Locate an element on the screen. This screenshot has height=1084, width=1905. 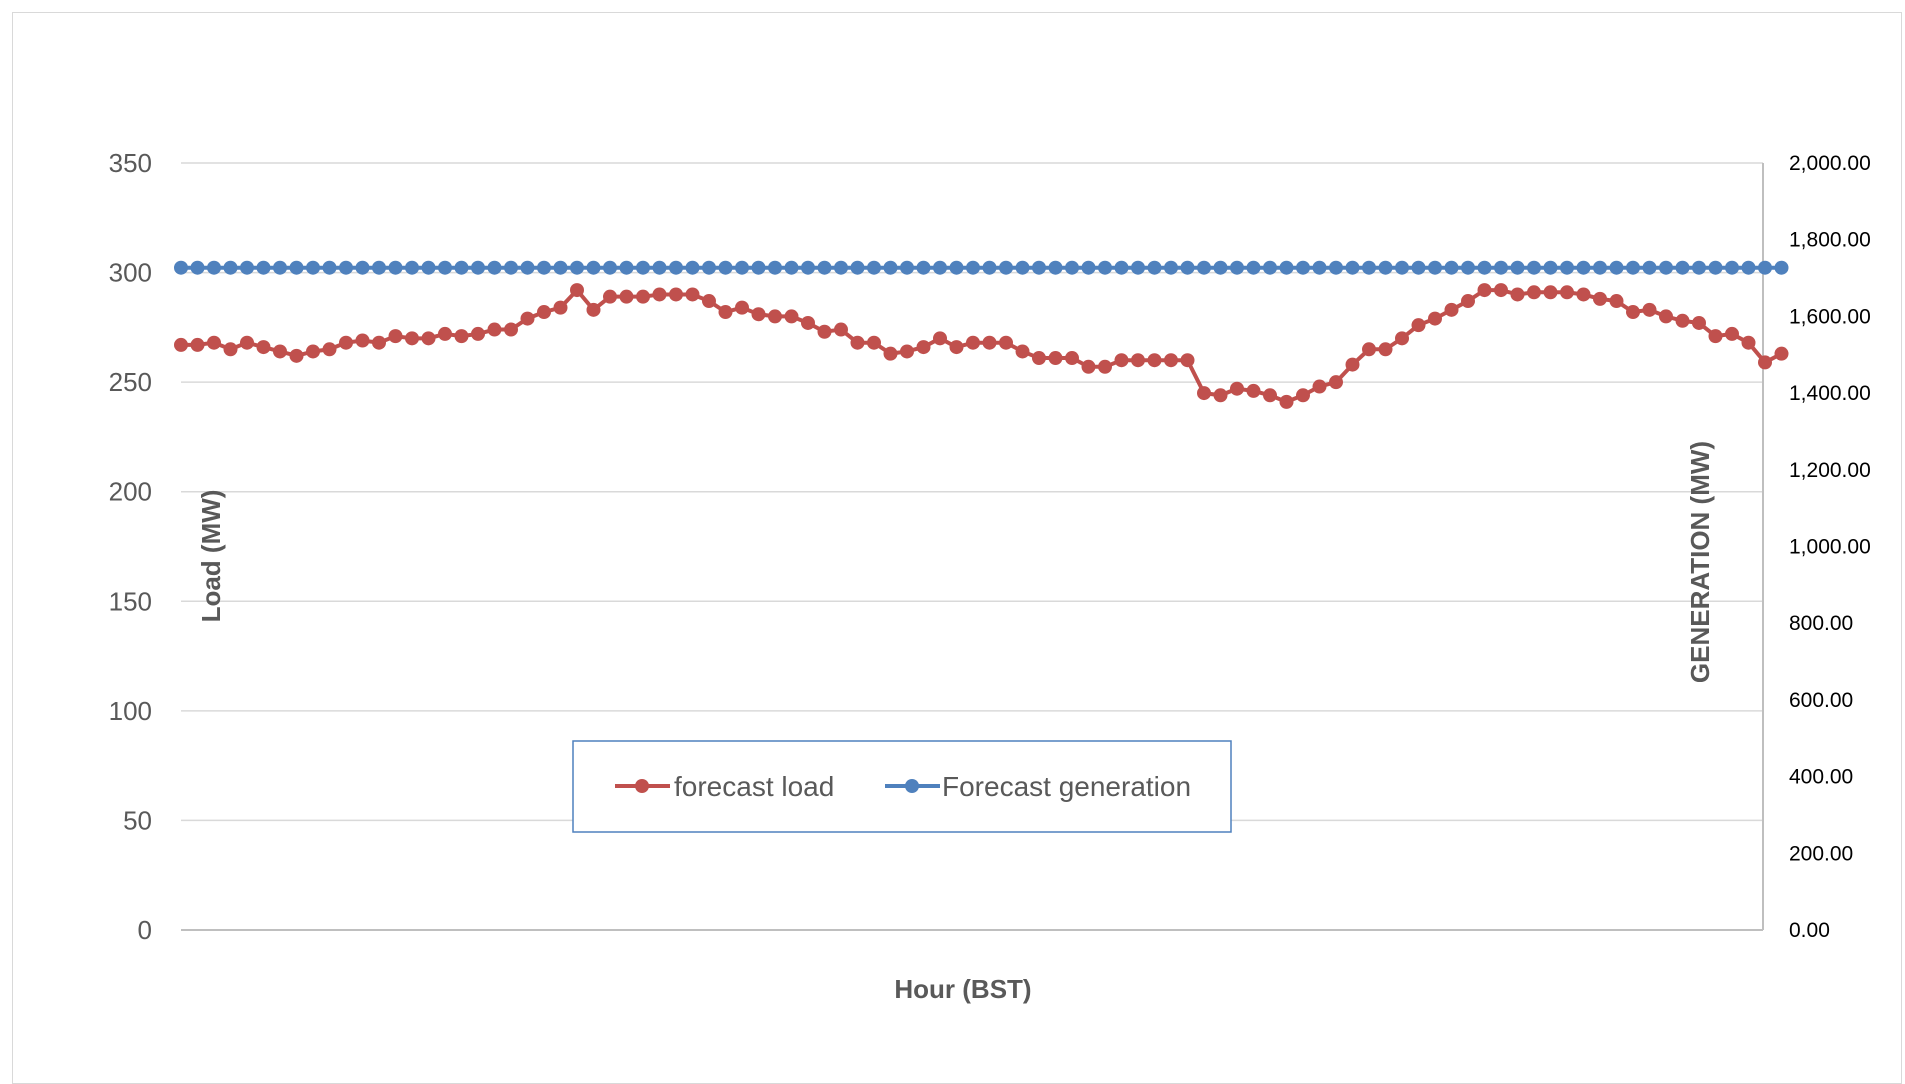
y-tick-label: 250 is located at coordinates (130, 382).